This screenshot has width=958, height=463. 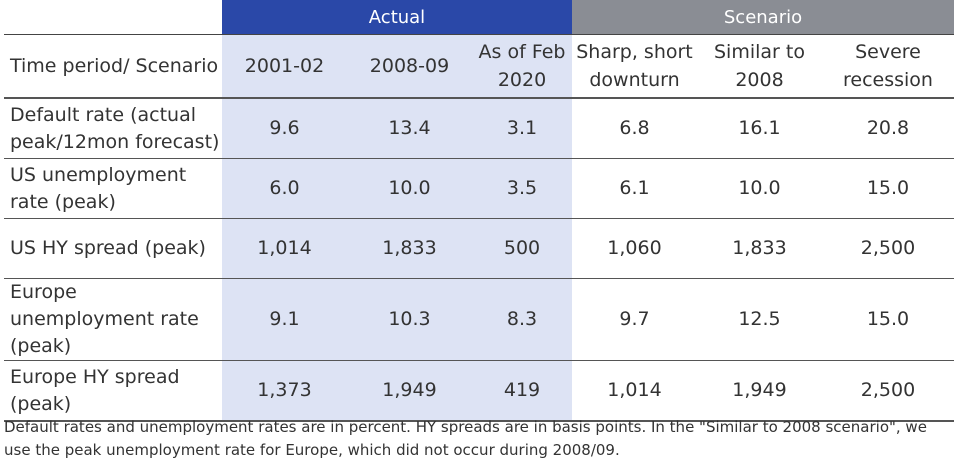 I want to click on row-label: US HY spread (peak), so click(x=113, y=248).